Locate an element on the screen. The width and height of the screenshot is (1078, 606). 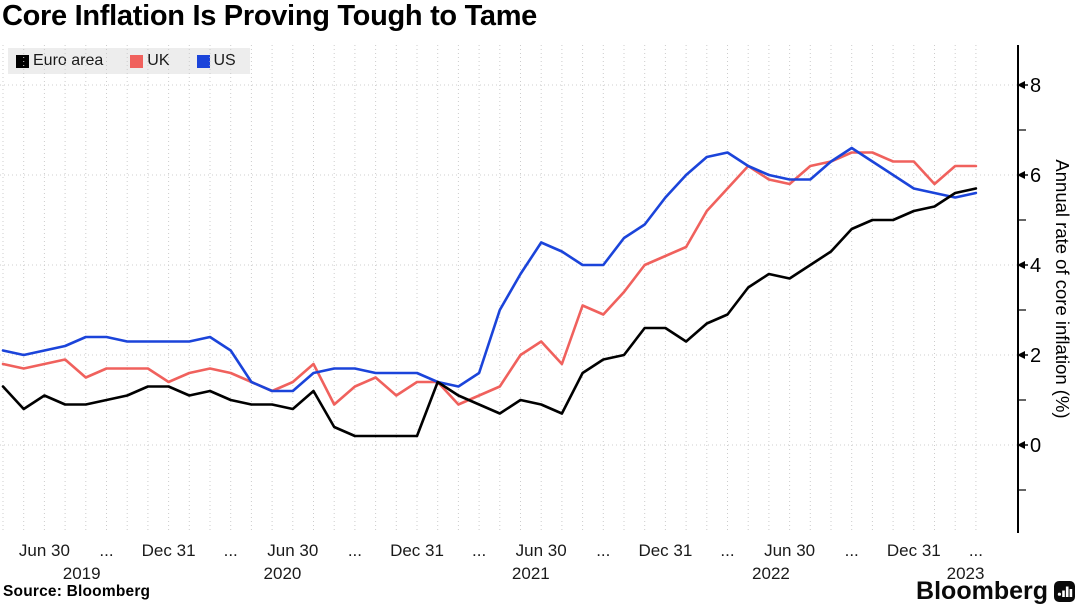
chart-title: Core Inflation Is Proving Tough to Tame is located at coordinates (270, 16).